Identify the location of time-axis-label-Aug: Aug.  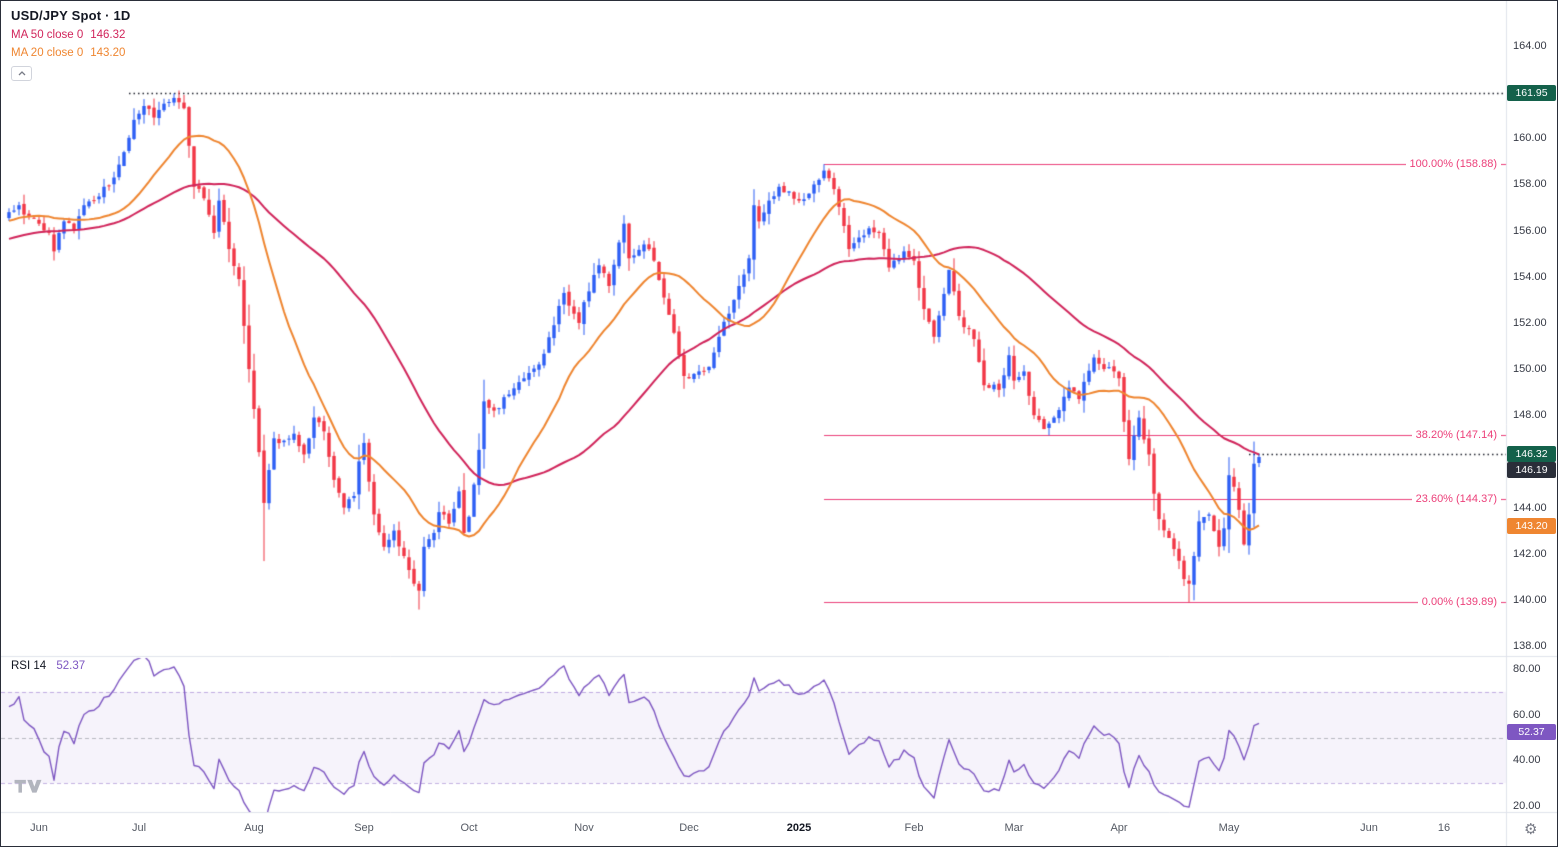
(254, 828).